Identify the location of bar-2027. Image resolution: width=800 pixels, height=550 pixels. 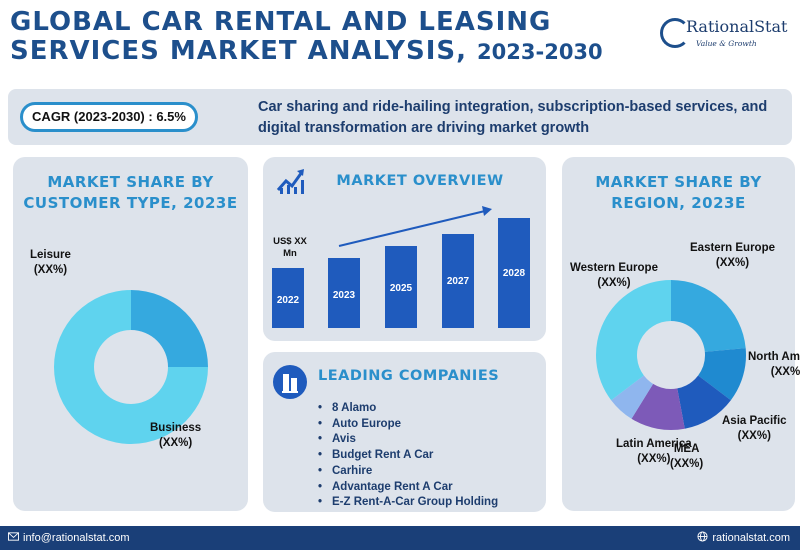
(458, 281).